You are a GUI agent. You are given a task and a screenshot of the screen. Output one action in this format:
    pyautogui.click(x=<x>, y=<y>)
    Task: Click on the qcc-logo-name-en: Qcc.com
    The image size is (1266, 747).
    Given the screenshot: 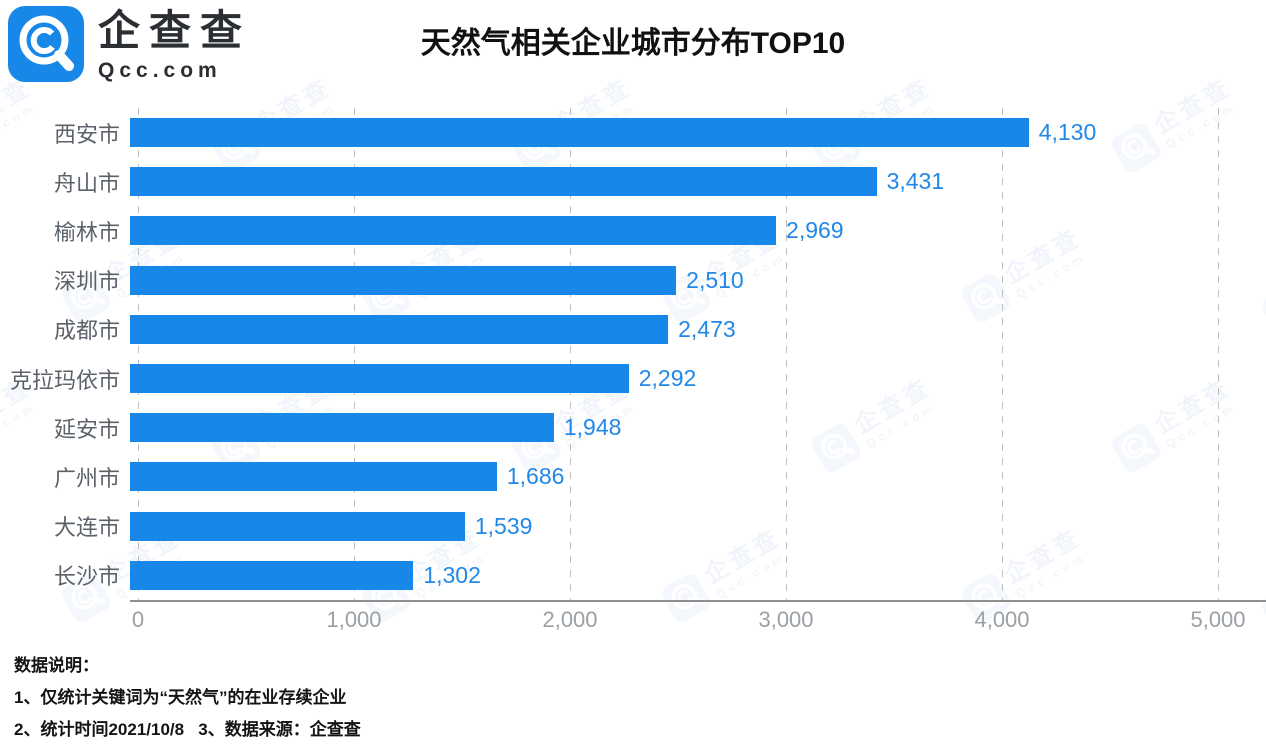 What is the action you would take?
    pyautogui.click(x=160, y=70)
    